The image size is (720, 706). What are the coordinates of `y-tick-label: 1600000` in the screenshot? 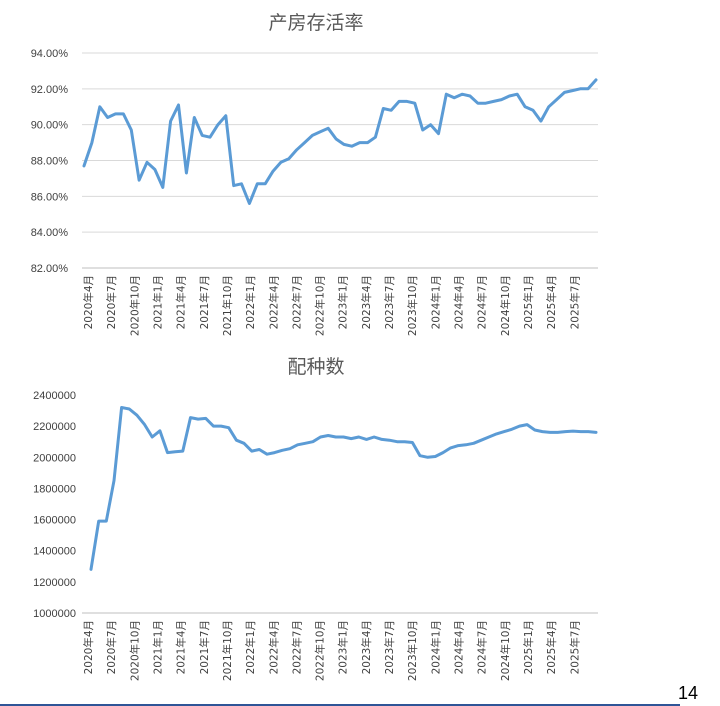 It's located at (54, 521).